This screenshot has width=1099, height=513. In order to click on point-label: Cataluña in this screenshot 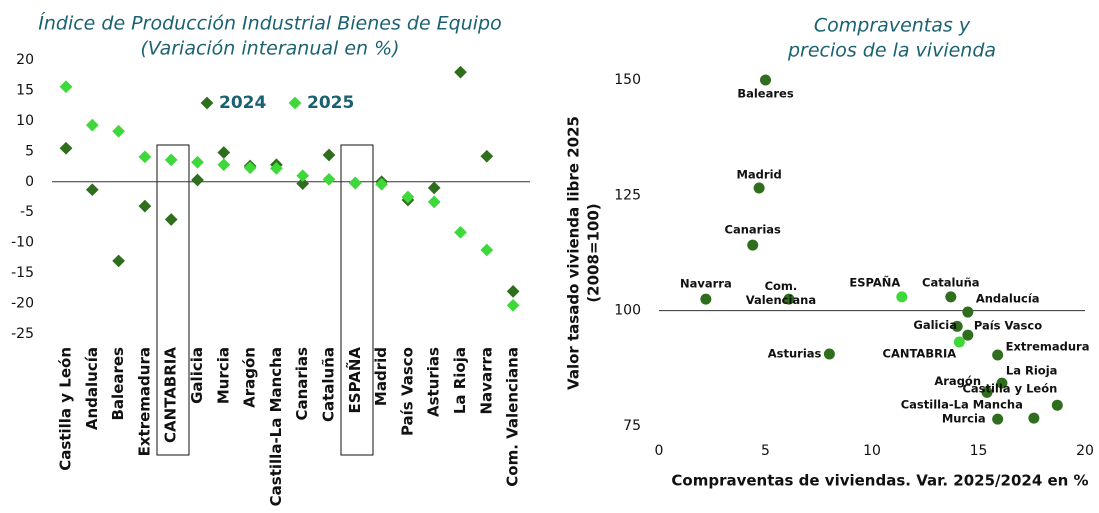, I will do `click(951, 282)`.